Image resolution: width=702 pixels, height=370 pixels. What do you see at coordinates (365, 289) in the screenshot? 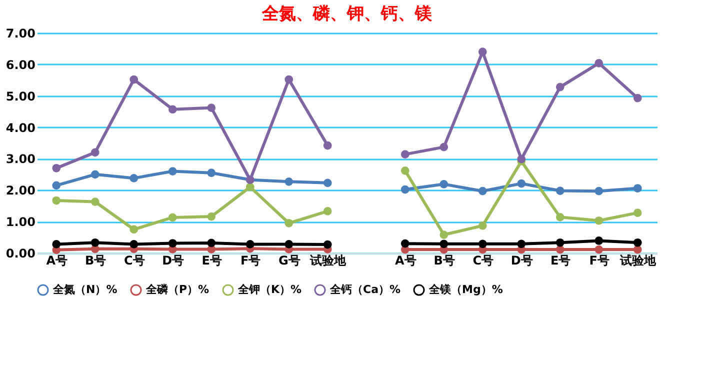
I see `legend-label: 全钙（Ca）%` at bounding box center [365, 289].